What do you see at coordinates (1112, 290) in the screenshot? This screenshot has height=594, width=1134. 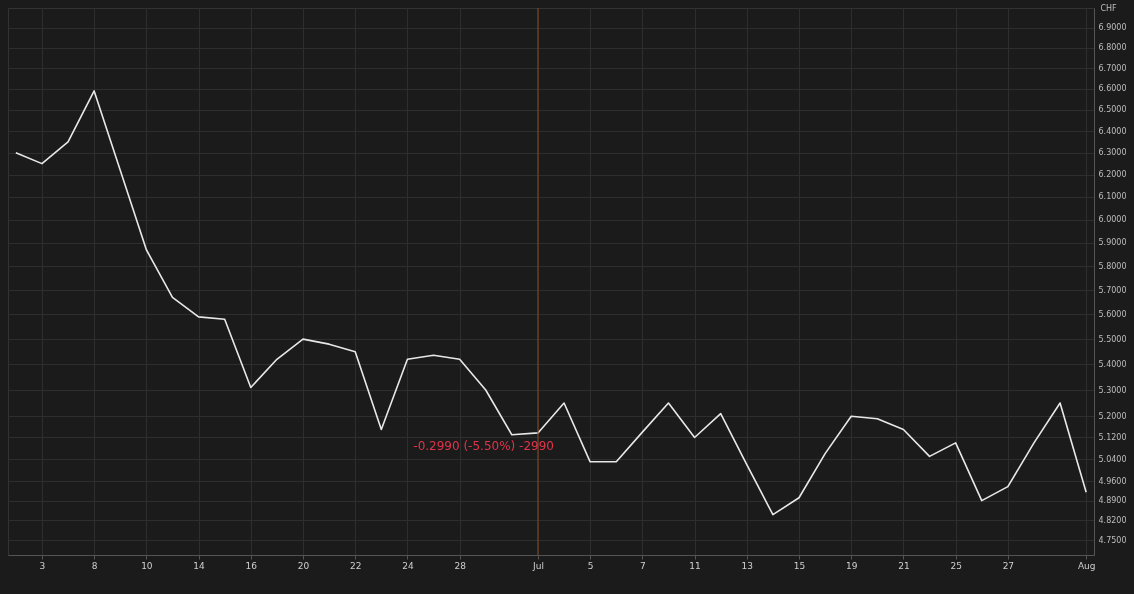 I see `y-tick-label: 5.7000` at bounding box center [1112, 290].